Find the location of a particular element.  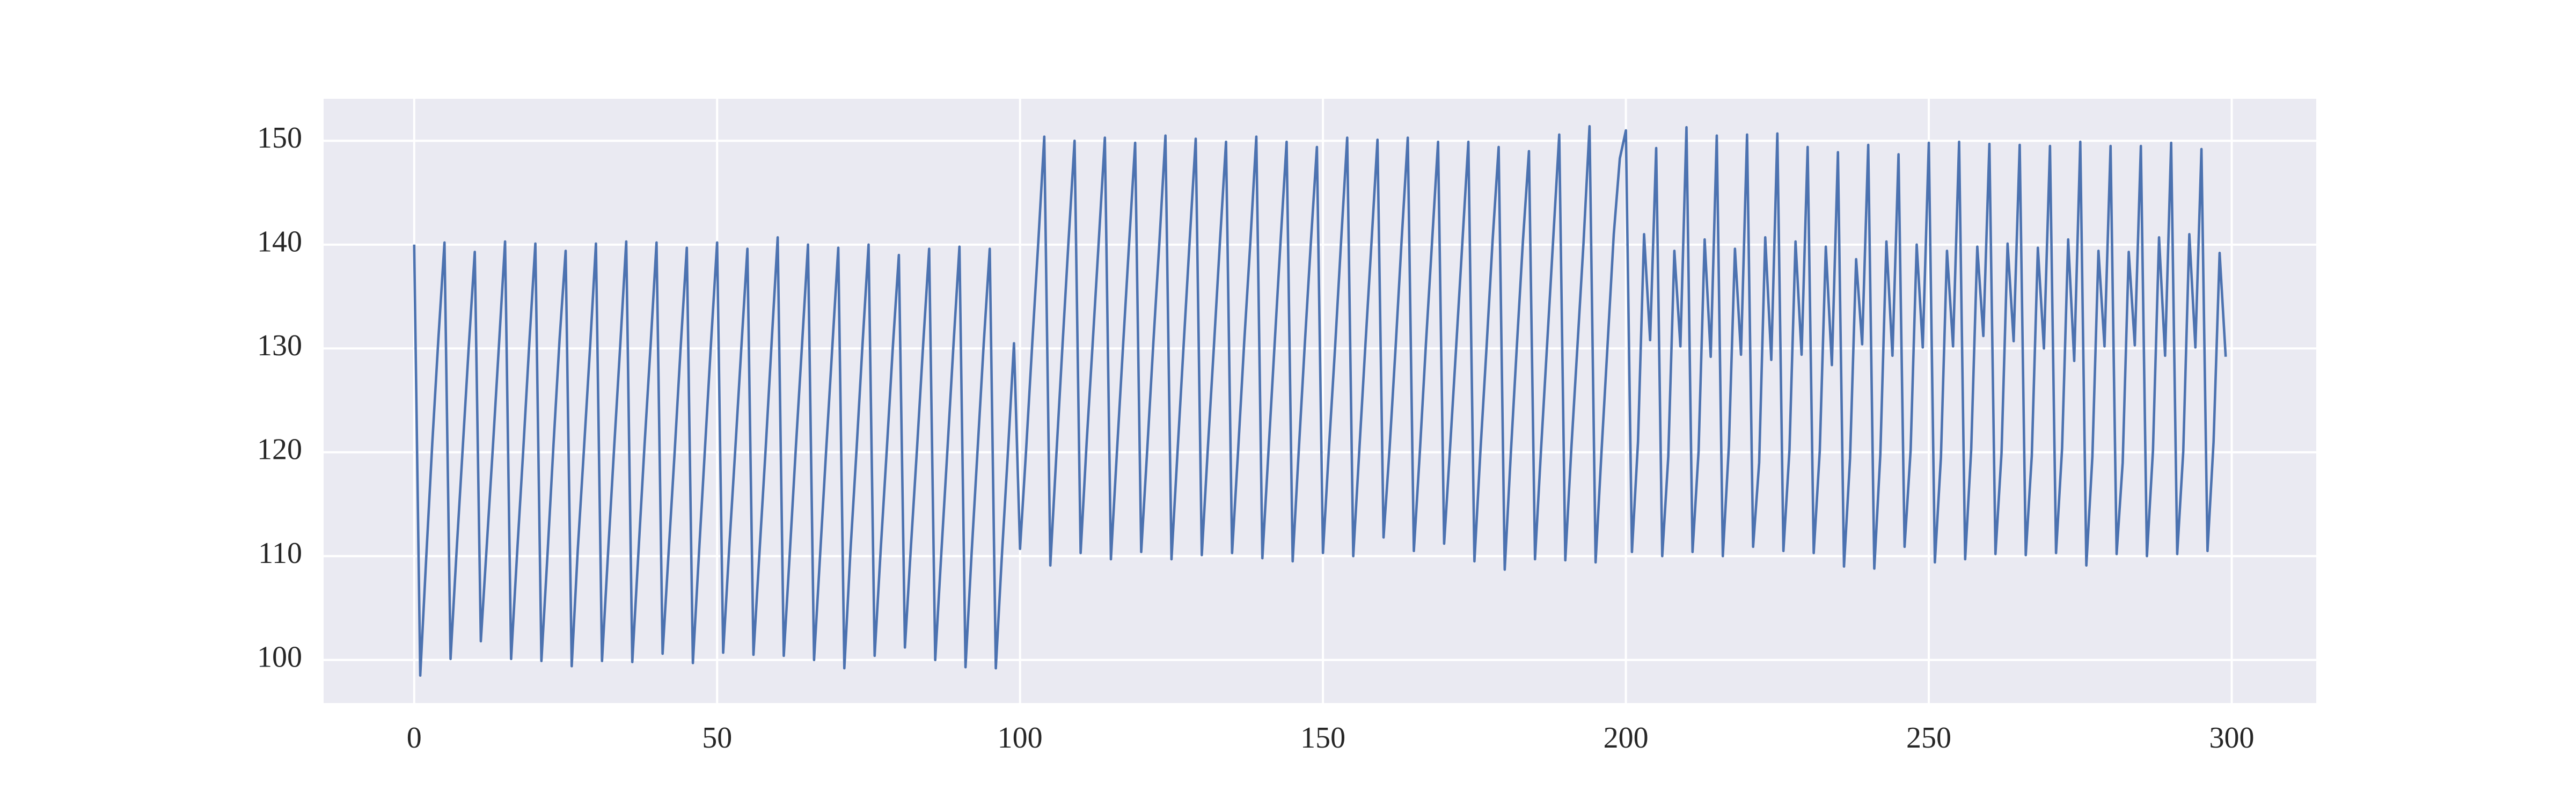

y-tick-label: 120 is located at coordinates (279, 449).